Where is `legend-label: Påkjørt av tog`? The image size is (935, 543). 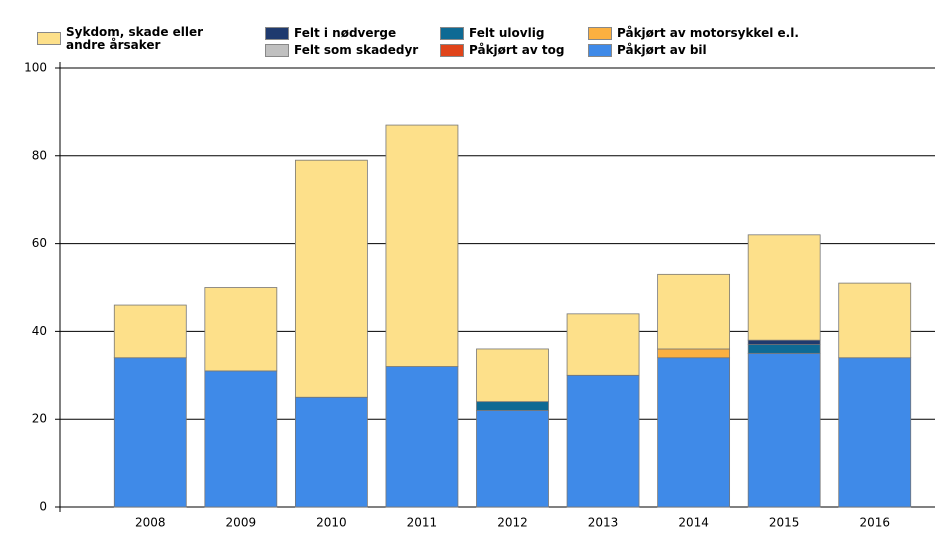
legend-label: Påkjørt av tog is located at coordinates (517, 50).